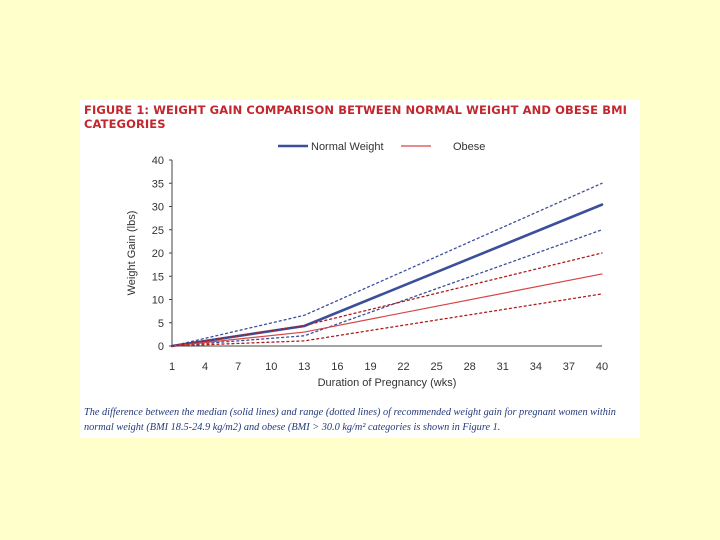 This screenshot has height=540, width=720. I want to click on x-tick-label: 37, so click(569, 367).